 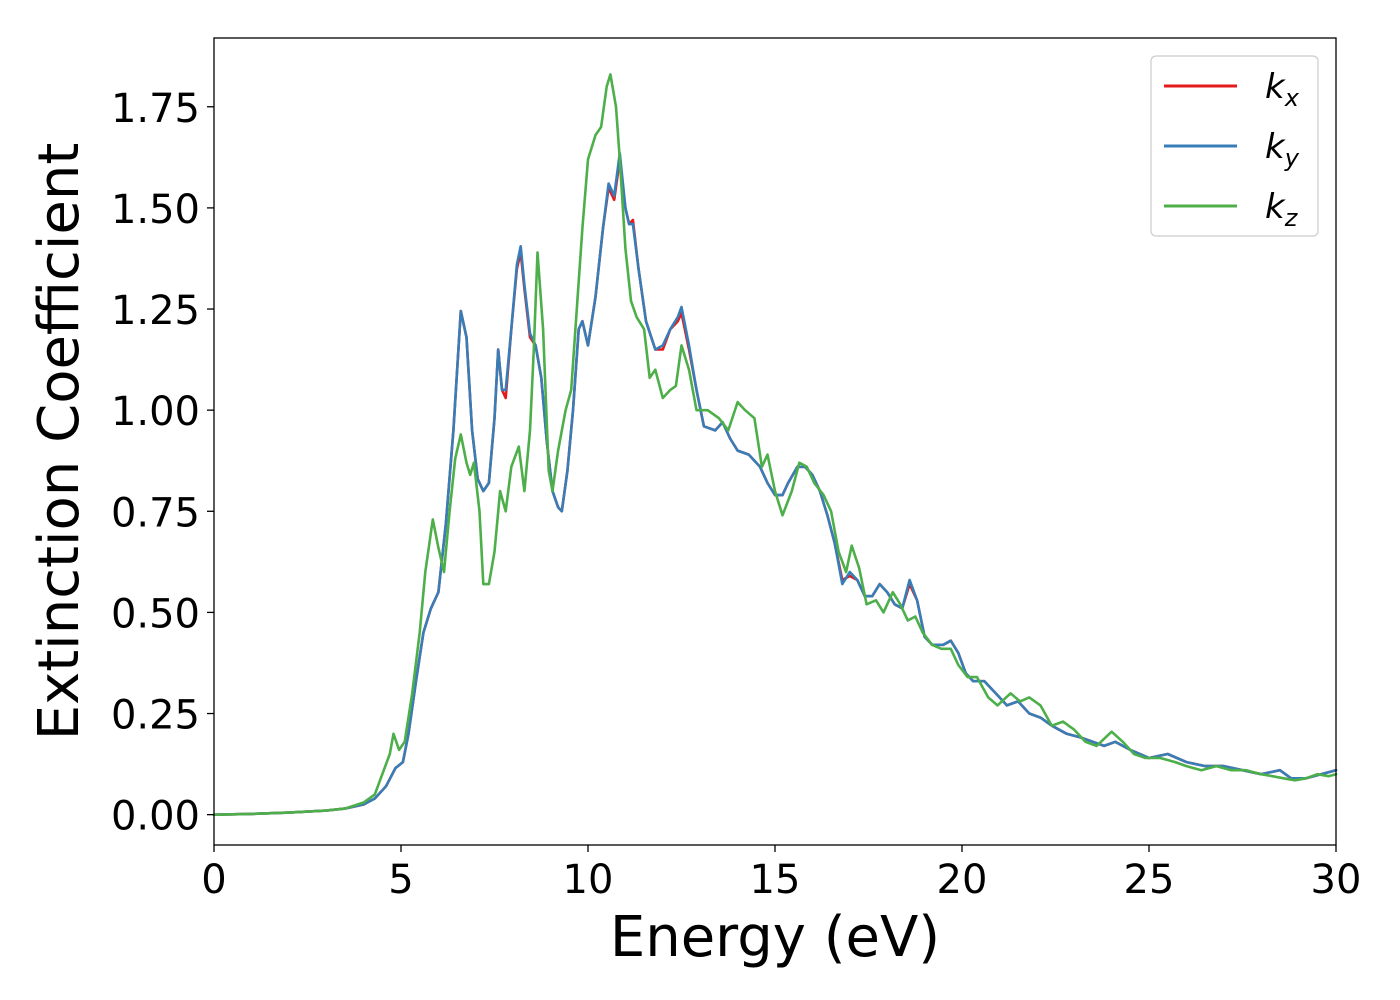 What do you see at coordinates (1336, 880) in the screenshot?
I see `x-tick-label: 30` at bounding box center [1336, 880].